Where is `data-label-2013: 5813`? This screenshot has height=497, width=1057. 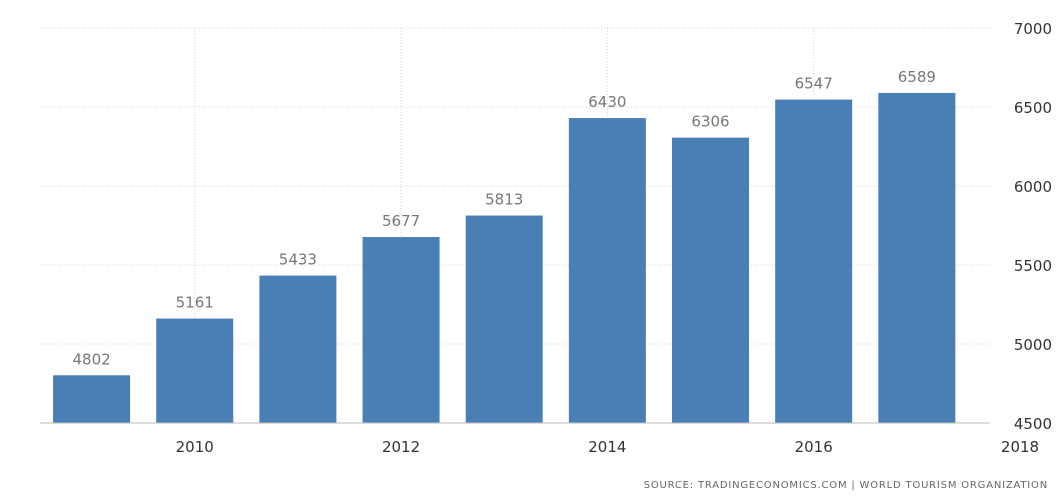 data-label-2013: 5813 is located at coordinates (504, 200).